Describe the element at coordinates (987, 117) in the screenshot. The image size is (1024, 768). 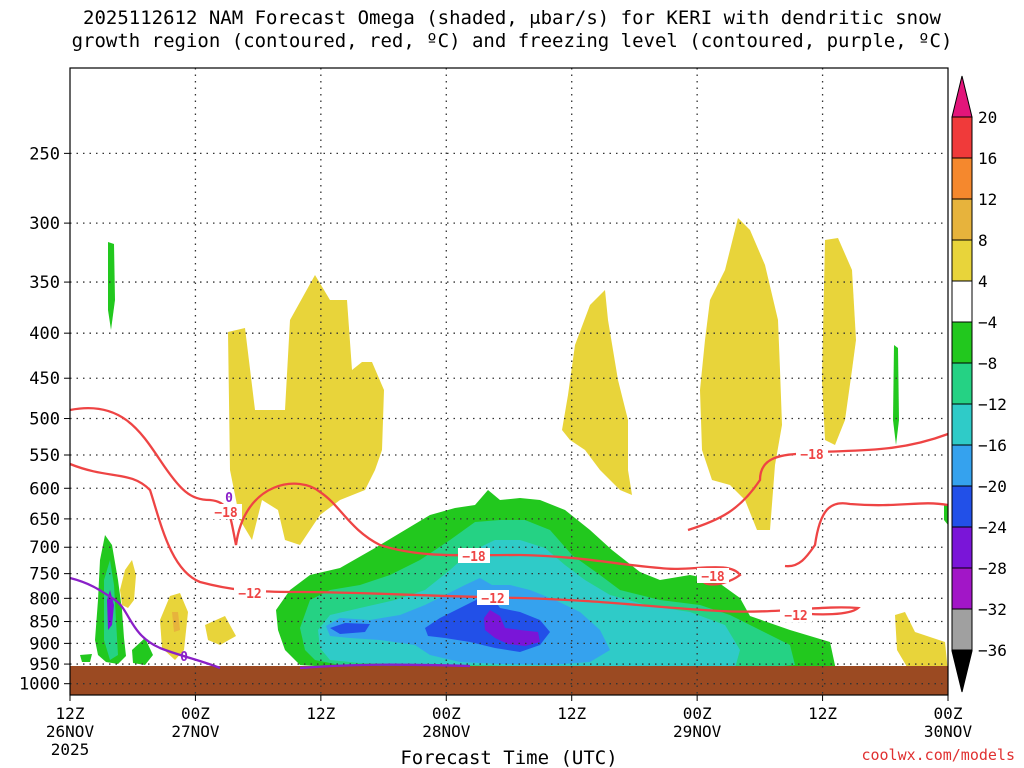
I see `colorbar-label: 20` at that location.